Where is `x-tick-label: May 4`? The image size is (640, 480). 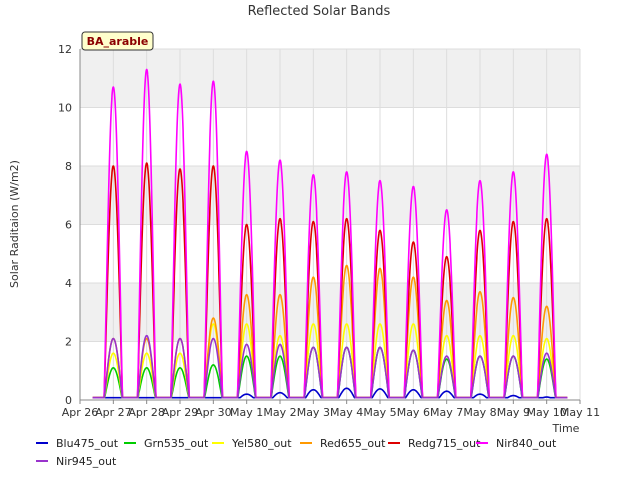 x-tick-label: May 4 is located at coordinates (346, 412).